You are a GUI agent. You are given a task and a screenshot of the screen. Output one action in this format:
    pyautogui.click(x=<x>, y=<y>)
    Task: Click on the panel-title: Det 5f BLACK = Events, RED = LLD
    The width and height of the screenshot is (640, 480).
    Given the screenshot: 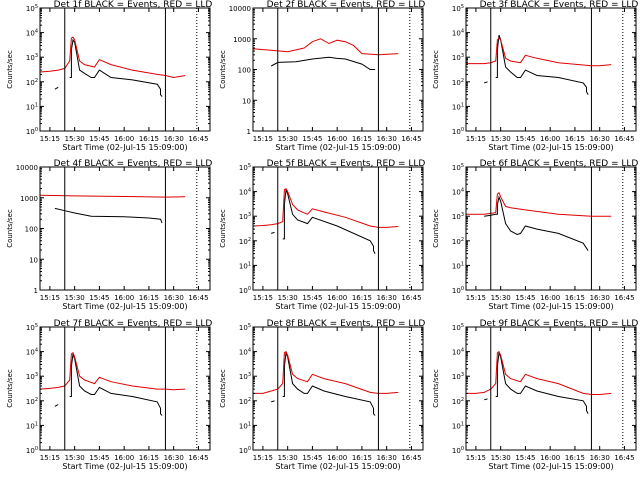 What is the action you would take?
    pyautogui.click(x=346, y=164)
    